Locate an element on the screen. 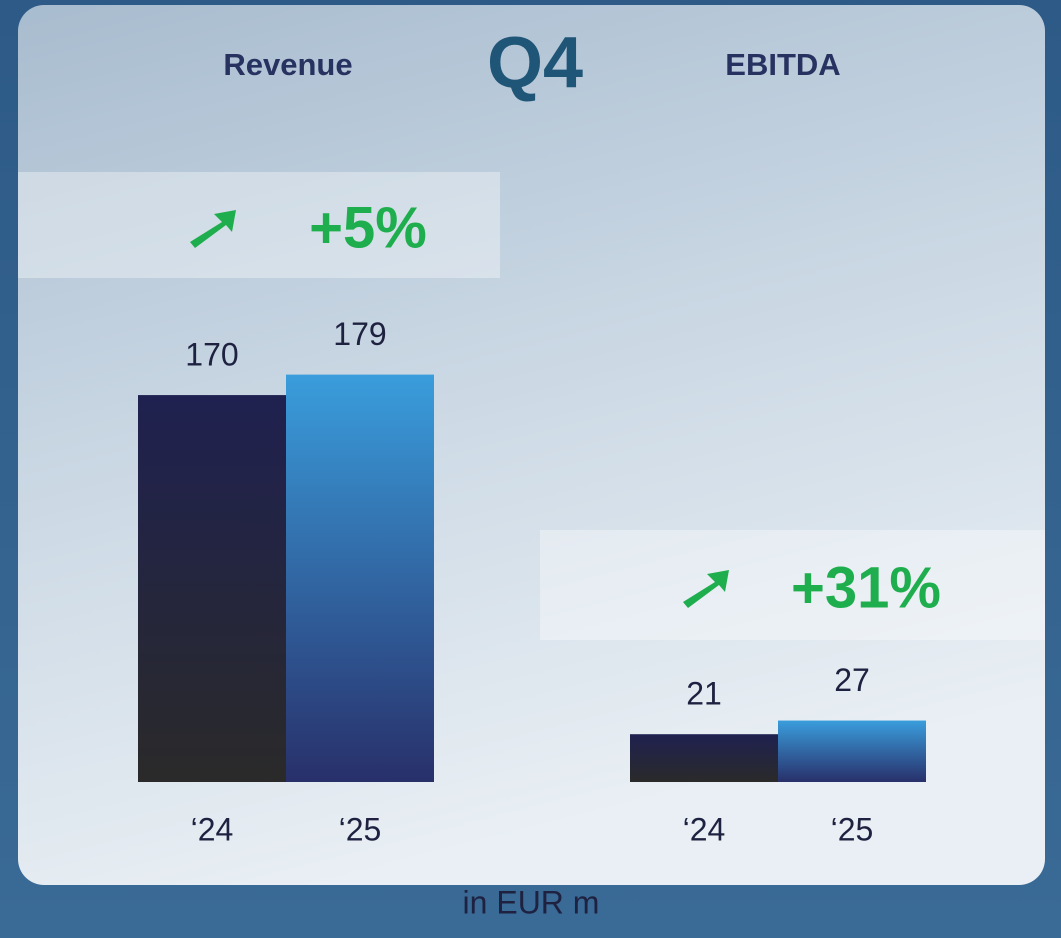 This screenshot has height=938, width=1061. footnote: in EUR m is located at coordinates (531, 902).